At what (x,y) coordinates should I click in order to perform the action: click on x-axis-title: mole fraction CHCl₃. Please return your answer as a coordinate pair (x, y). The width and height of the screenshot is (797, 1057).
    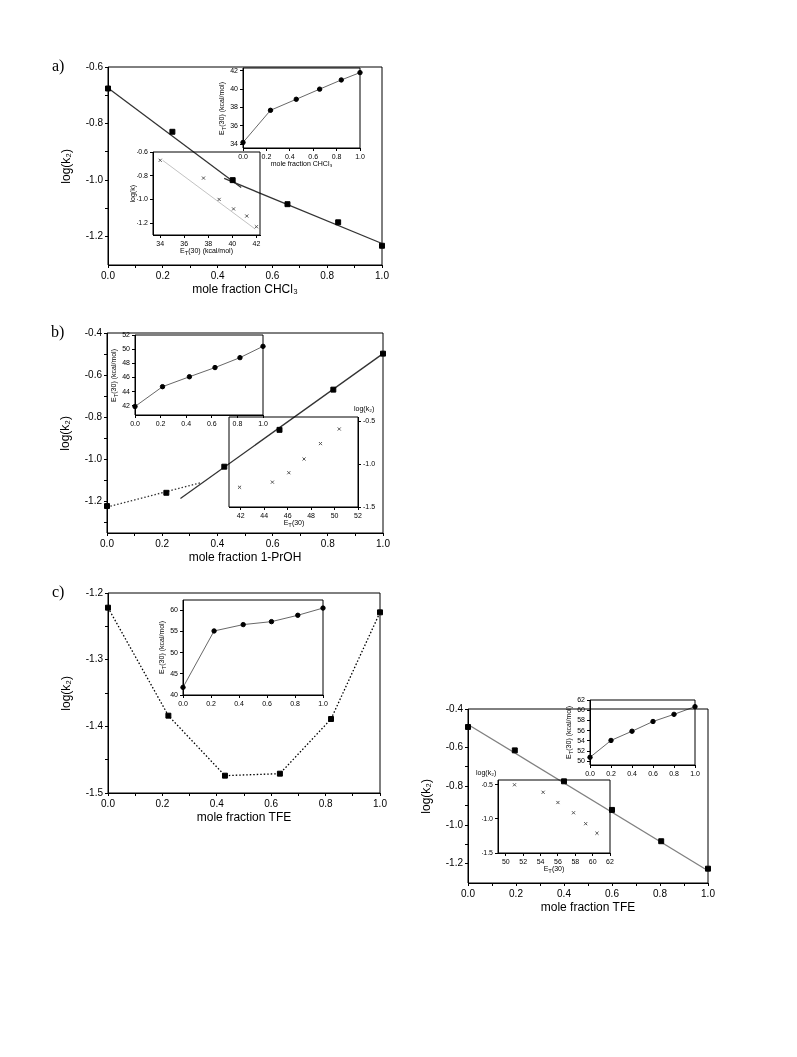
    Looking at the image, I should click on (245, 289).